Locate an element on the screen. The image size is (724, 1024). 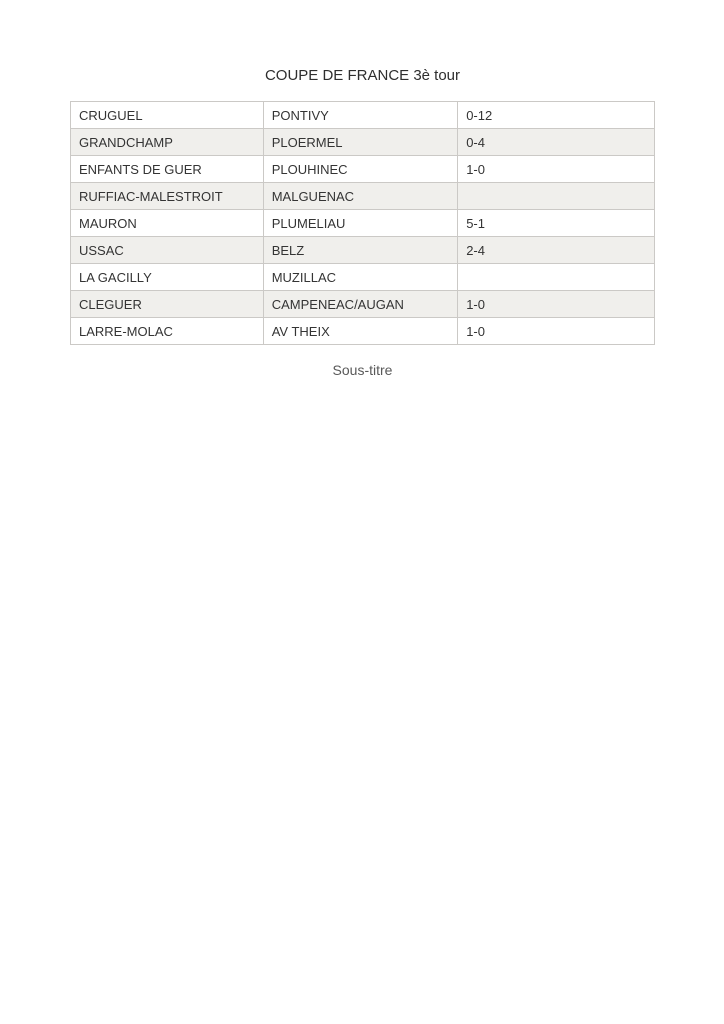
away-team-cell: PLOERMEL is located at coordinates (360, 142).